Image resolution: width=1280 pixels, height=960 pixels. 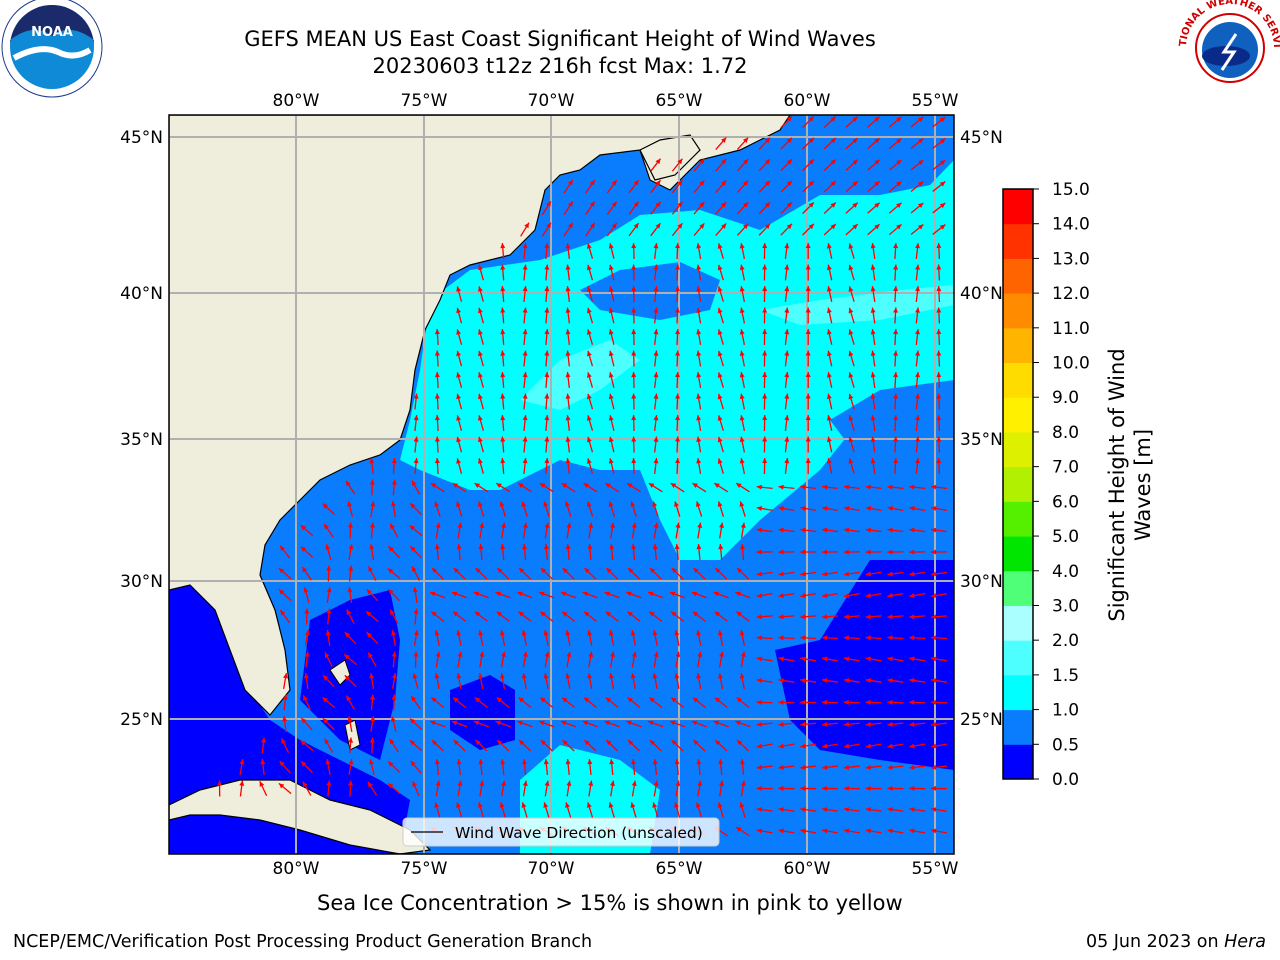 What do you see at coordinates (981, 294) in the screenshot?
I see `latitude-label-right: 40°N` at bounding box center [981, 294].